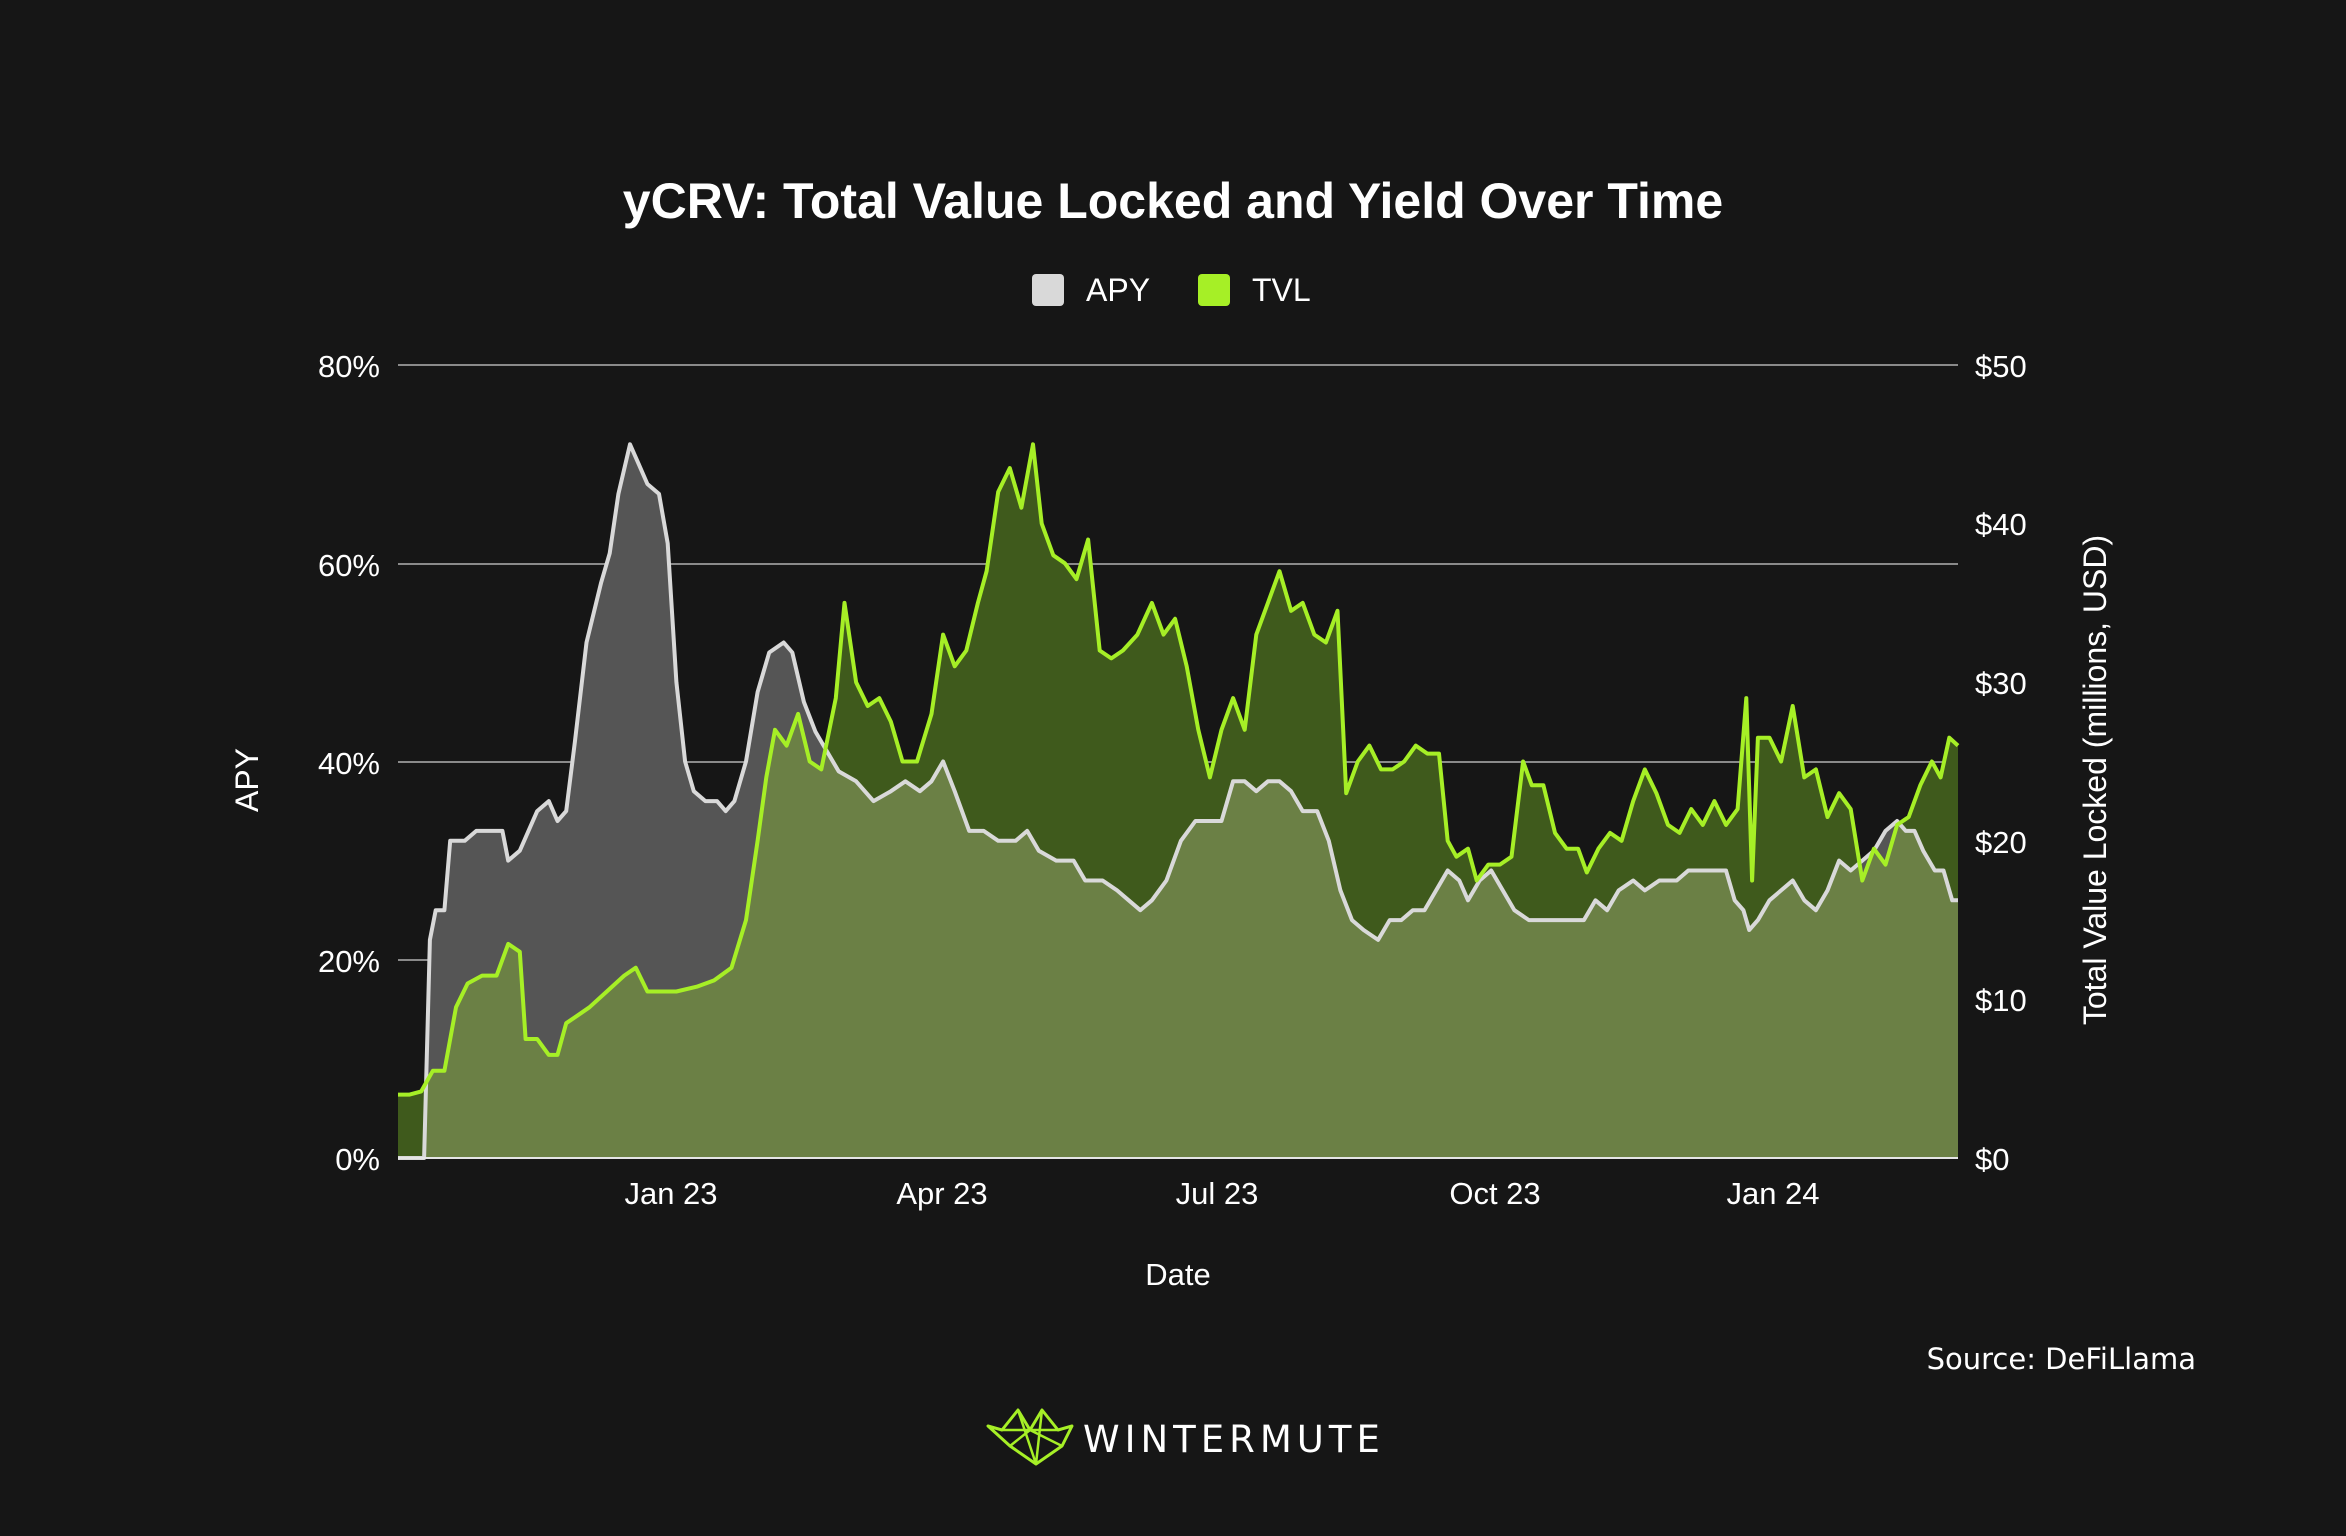 The width and height of the screenshot is (2346, 1536). What do you see at coordinates (1772, 1193) in the screenshot?
I see `x-tick-jan24: Jan 24` at bounding box center [1772, 1193].